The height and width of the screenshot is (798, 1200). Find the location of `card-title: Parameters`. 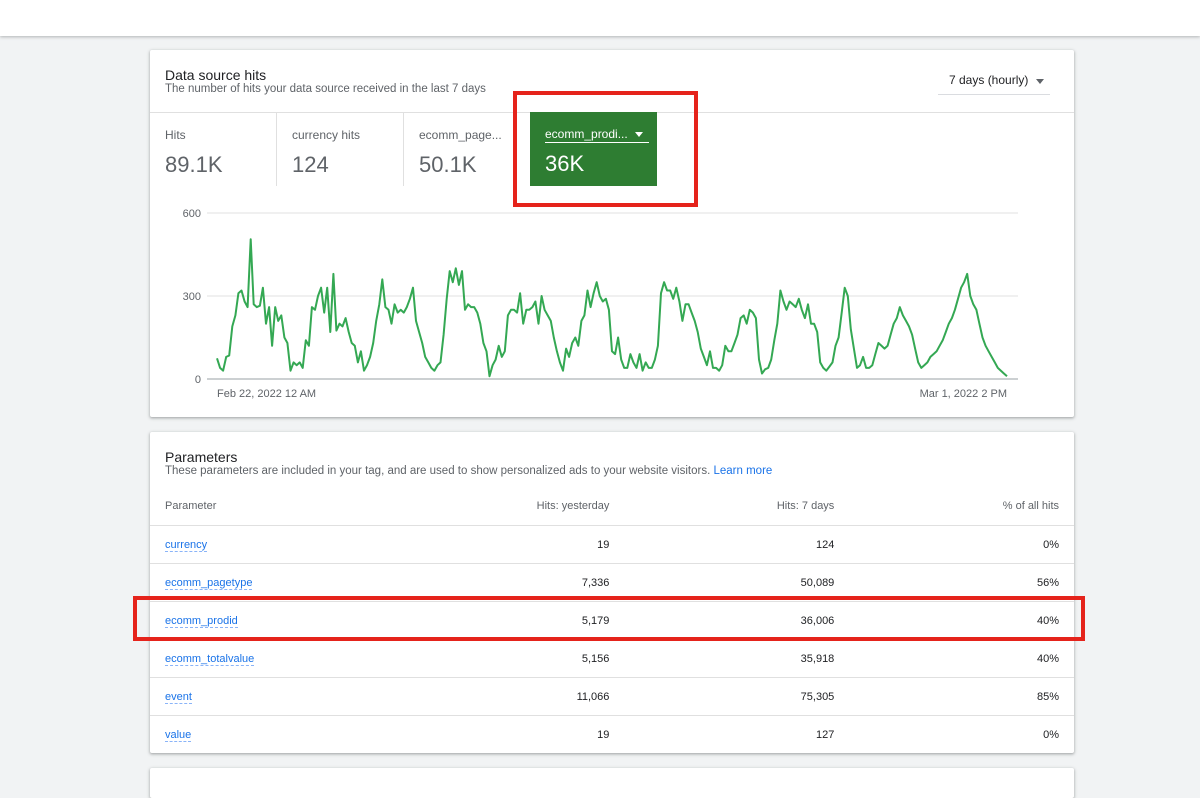

card-title: Parameters is located at coordinates (201, 457).